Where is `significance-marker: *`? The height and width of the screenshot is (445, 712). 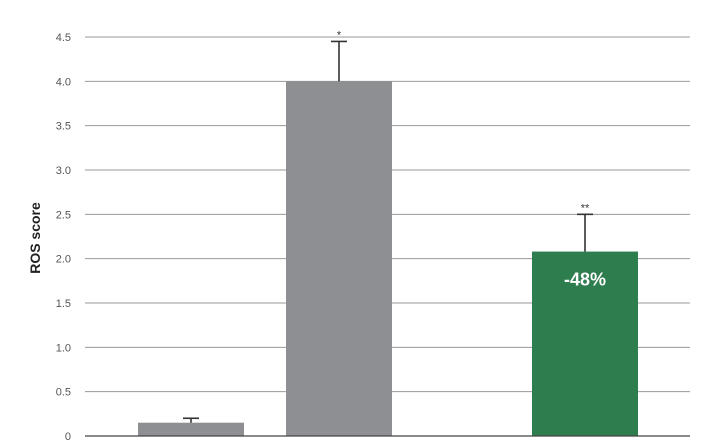
significance-marker: * is located at coordinates (339, 35).